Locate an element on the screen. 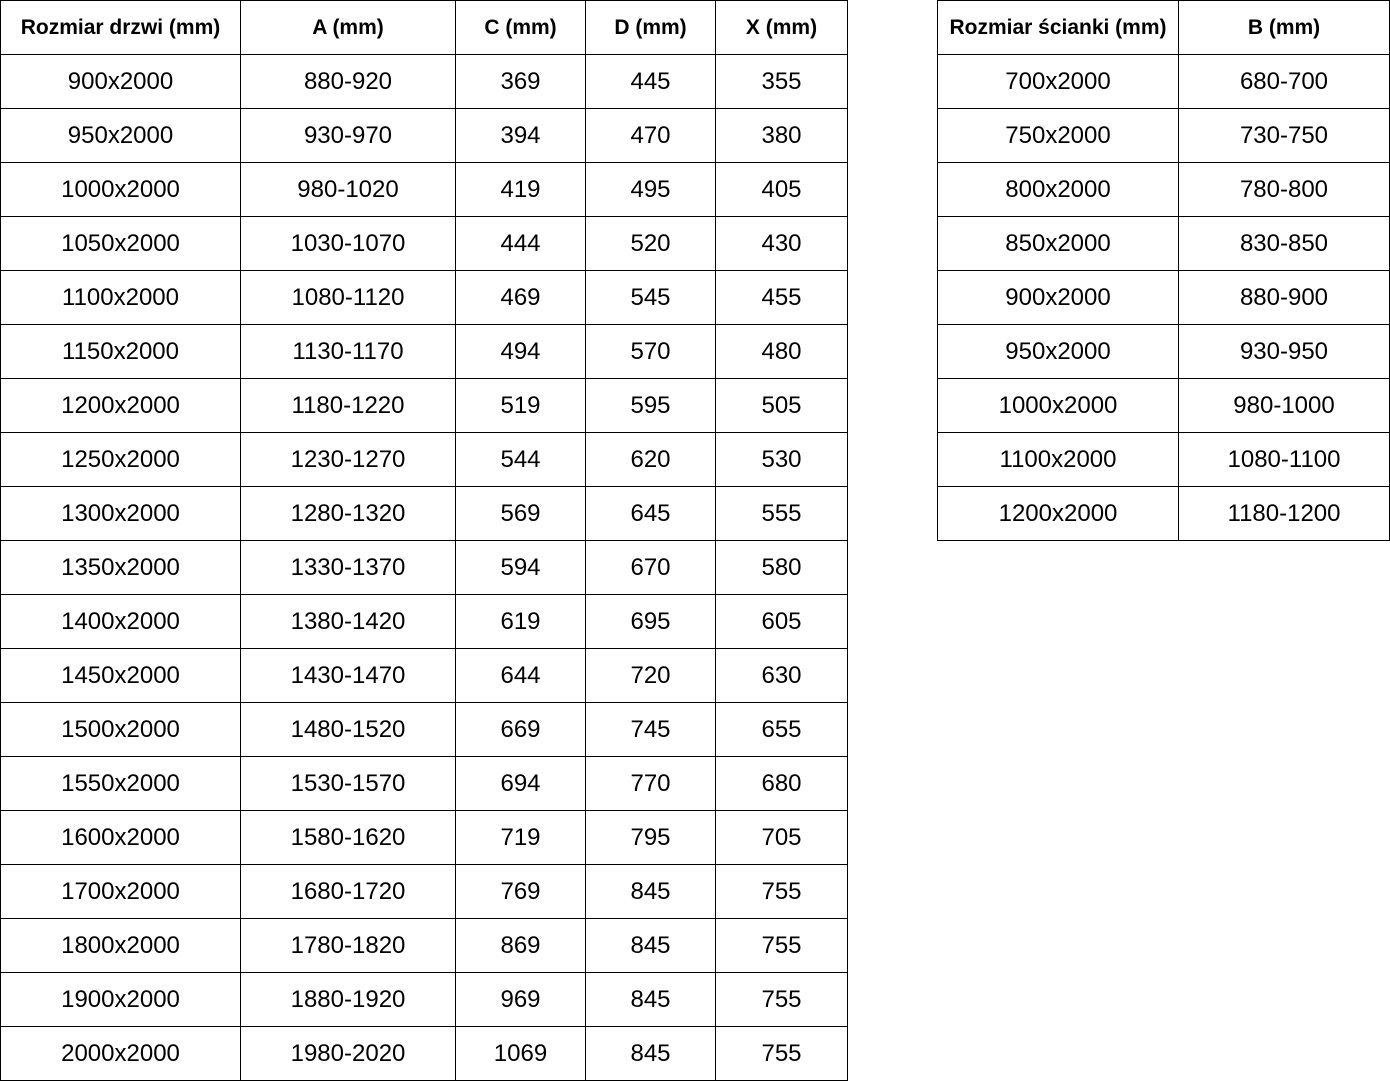 This screenshot has width=1390, height=1081. table-row: 1100x2000 1080-1100 is located at coordinates (1163, 459).